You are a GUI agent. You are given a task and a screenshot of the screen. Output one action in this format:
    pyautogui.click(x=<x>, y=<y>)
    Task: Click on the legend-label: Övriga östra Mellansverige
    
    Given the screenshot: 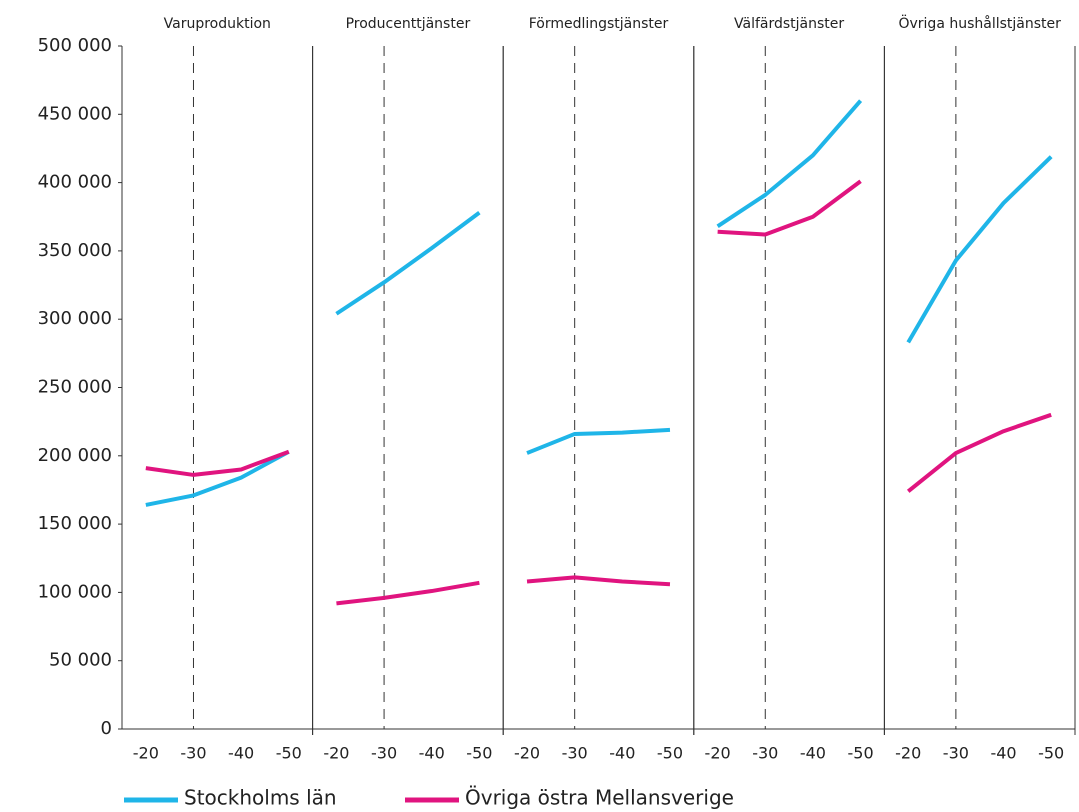 What is the action you would take?
    pyautogui.click(x=599, y=798)
    